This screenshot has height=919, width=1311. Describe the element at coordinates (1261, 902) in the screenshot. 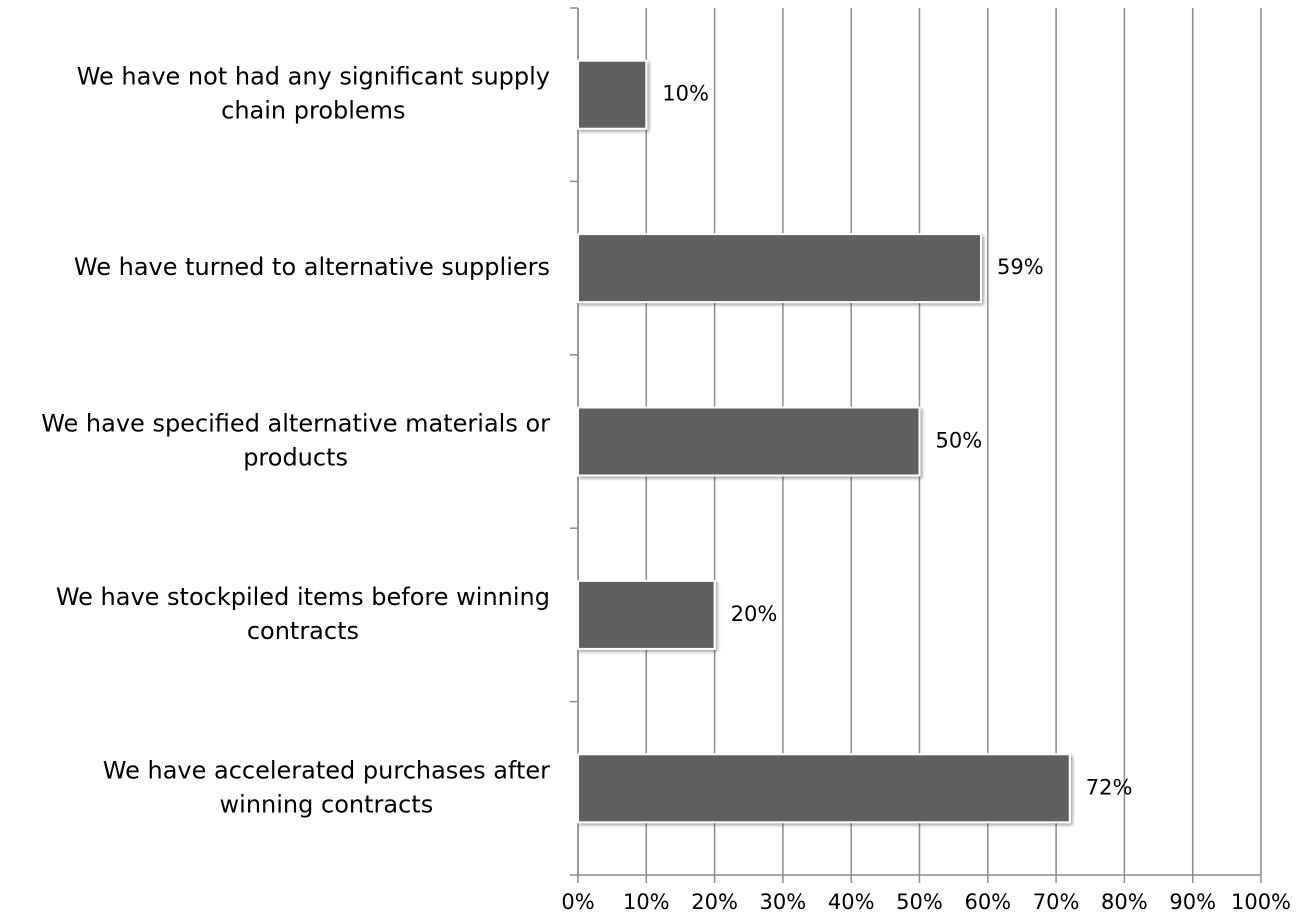

I see `x-tick-label: 100%` at that location.